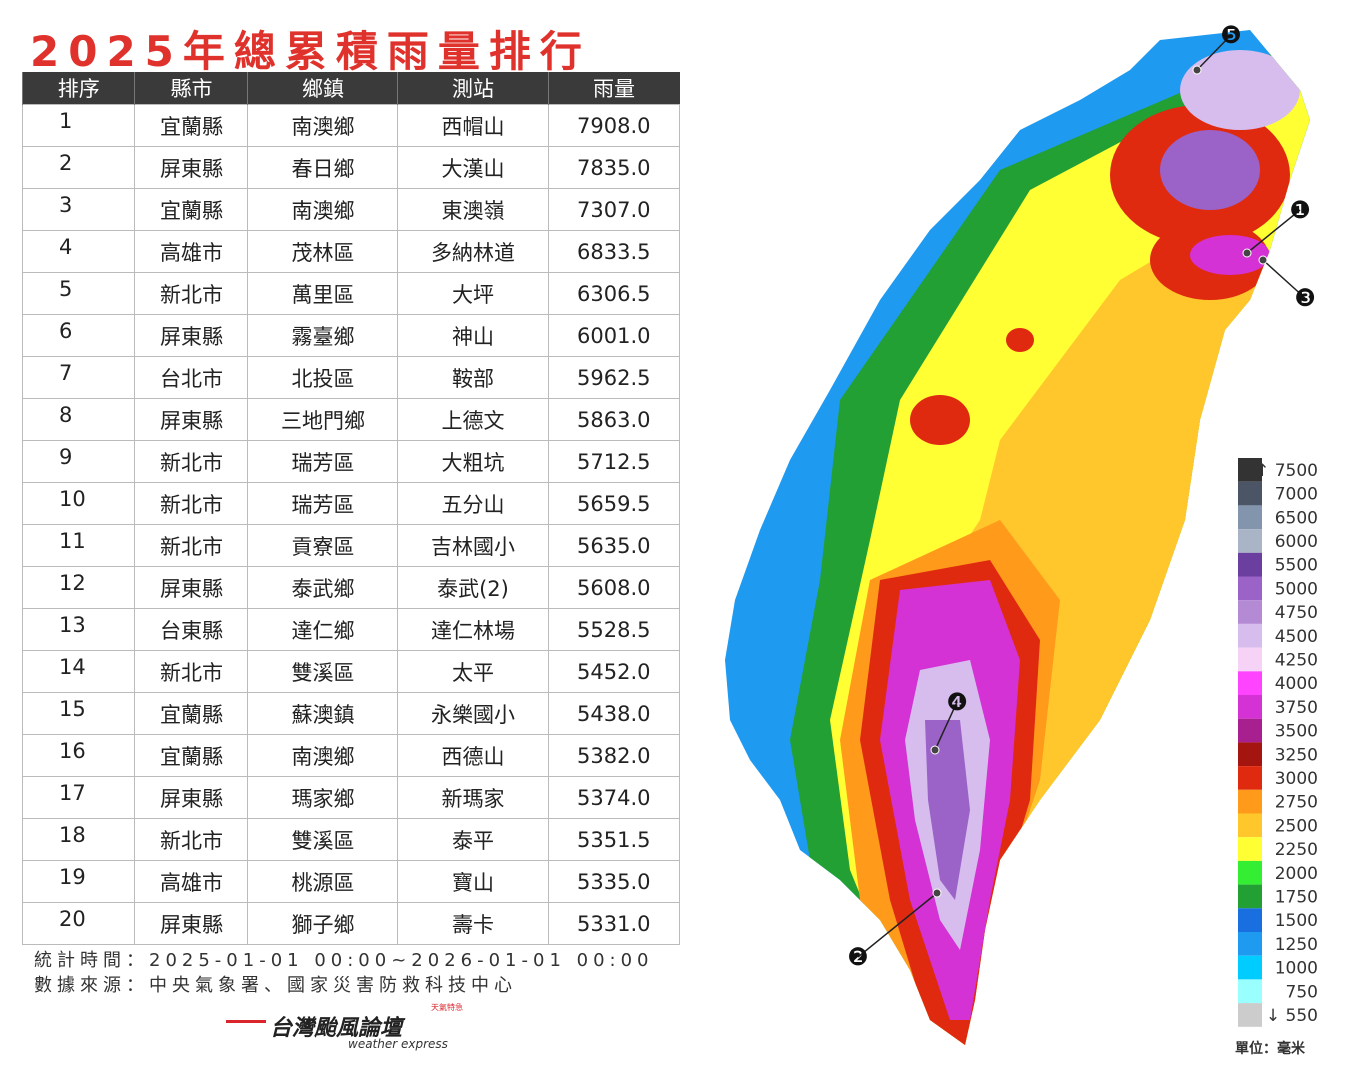  What do you see at coordinates (613, 839) in the screenshot?
I see `table-cell: 5351.5` at bounding box center [613, 839].